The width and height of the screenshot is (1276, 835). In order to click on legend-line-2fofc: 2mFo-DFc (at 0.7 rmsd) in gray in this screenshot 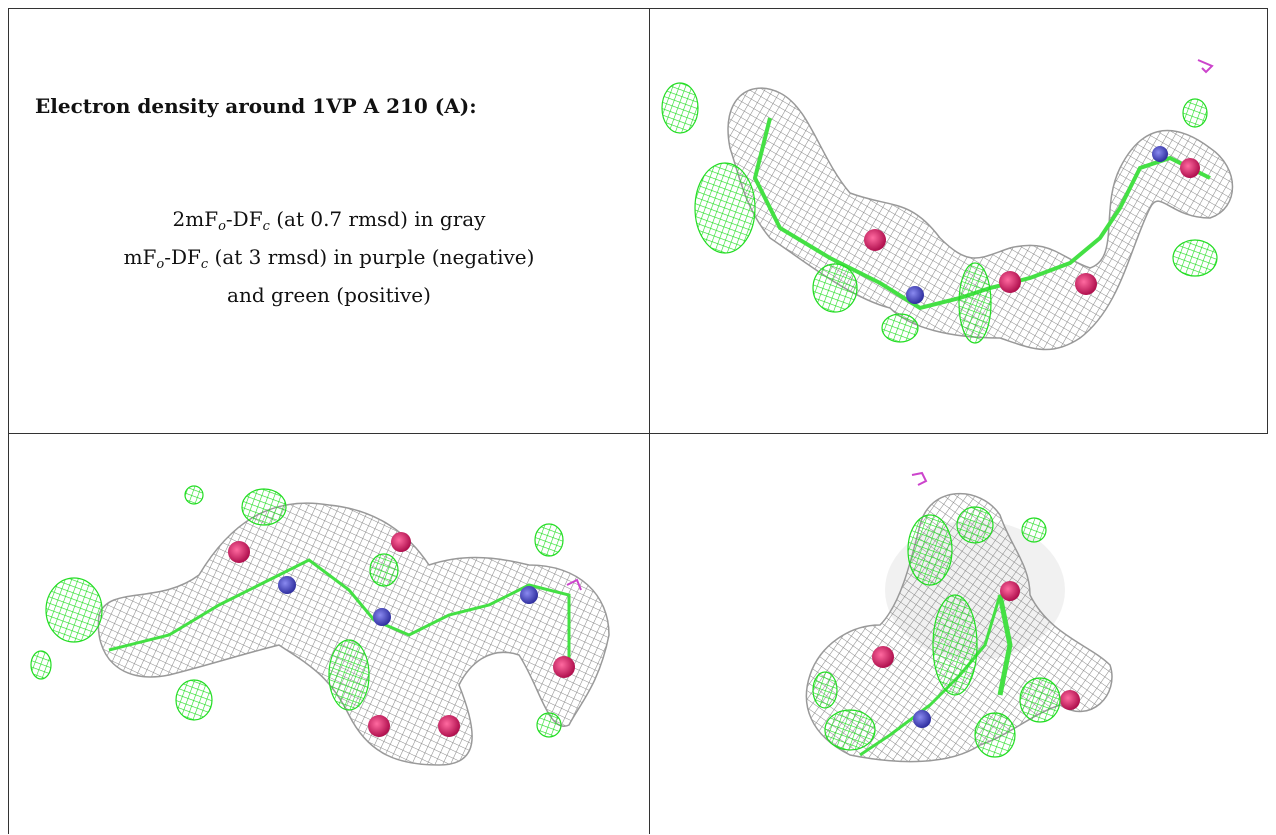, I will do `click(329, 220)`.